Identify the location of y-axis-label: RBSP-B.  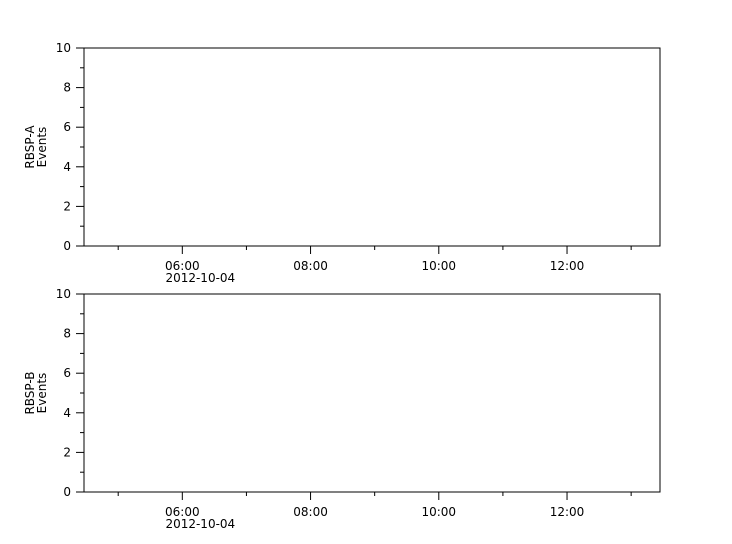
(30, 392).